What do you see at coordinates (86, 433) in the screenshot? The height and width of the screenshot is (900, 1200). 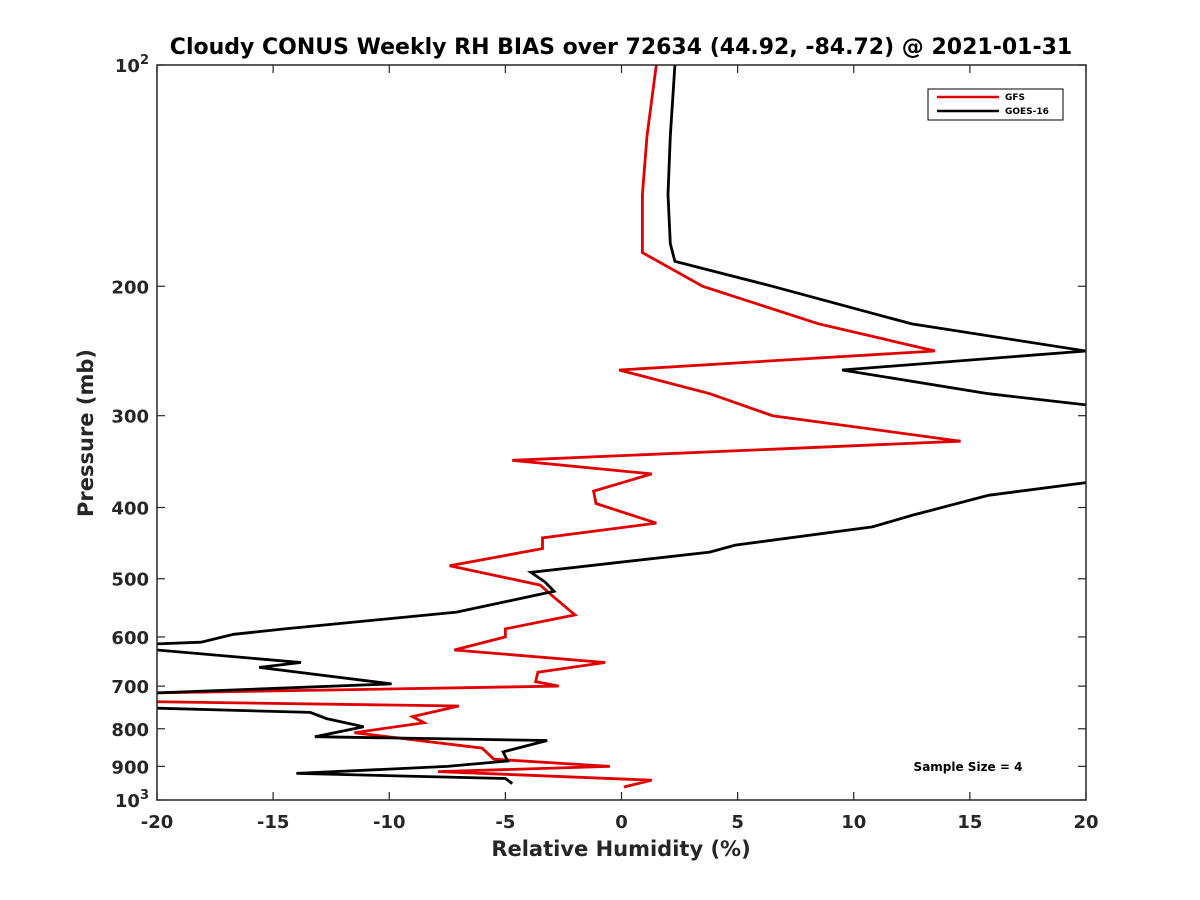 I see `y-axis-label: Pressure (mb)` at bounding box center [86, 433].